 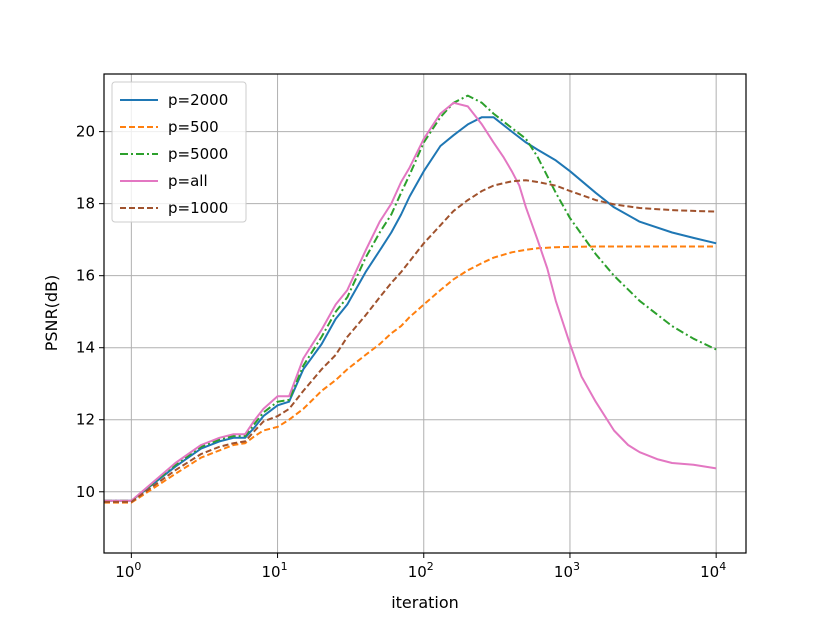 What do you see at coordinates (85, 204) in the screenshot?
I see `y-tick-label: 18` at bounding box center [85, 204].